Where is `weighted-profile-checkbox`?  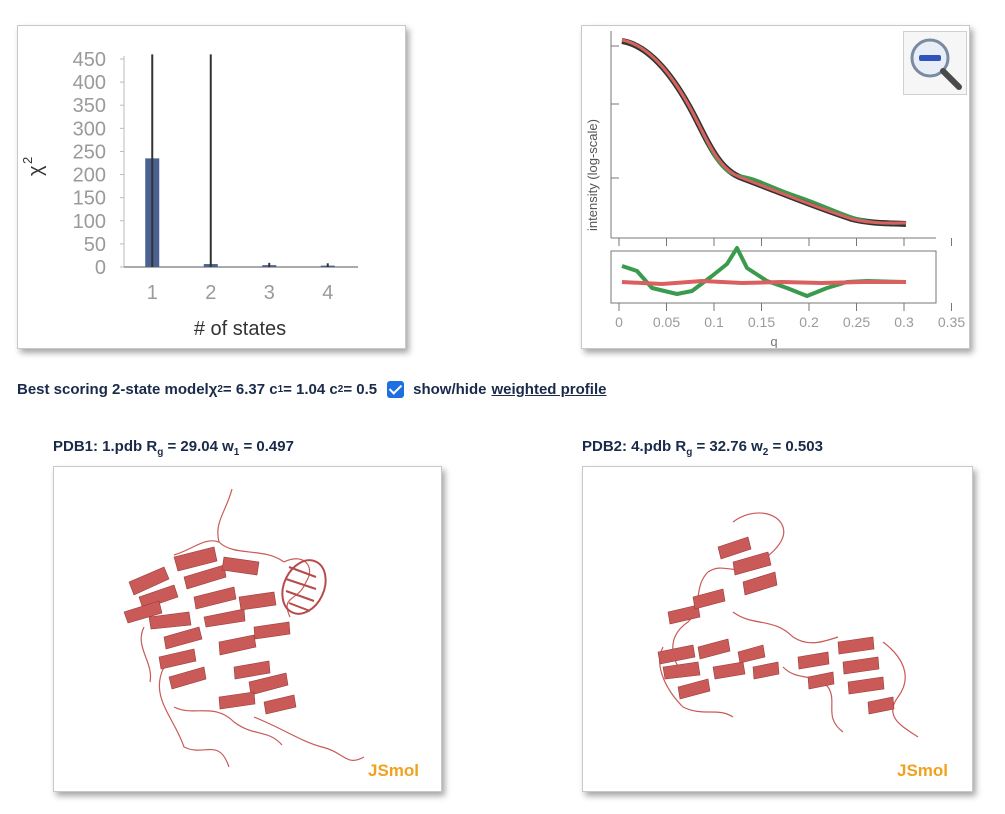 weighted-profile-checkbox is located at coordinates (396, 389).